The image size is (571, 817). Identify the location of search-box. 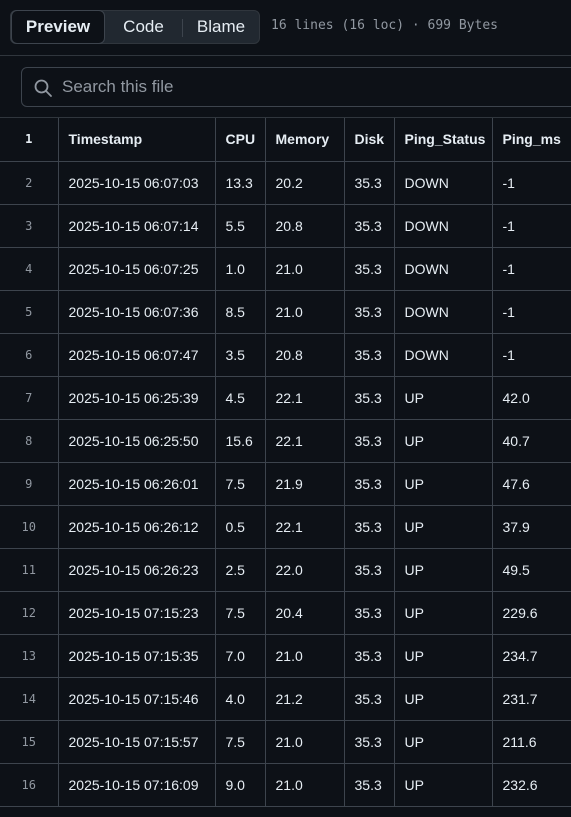
(296, 87).